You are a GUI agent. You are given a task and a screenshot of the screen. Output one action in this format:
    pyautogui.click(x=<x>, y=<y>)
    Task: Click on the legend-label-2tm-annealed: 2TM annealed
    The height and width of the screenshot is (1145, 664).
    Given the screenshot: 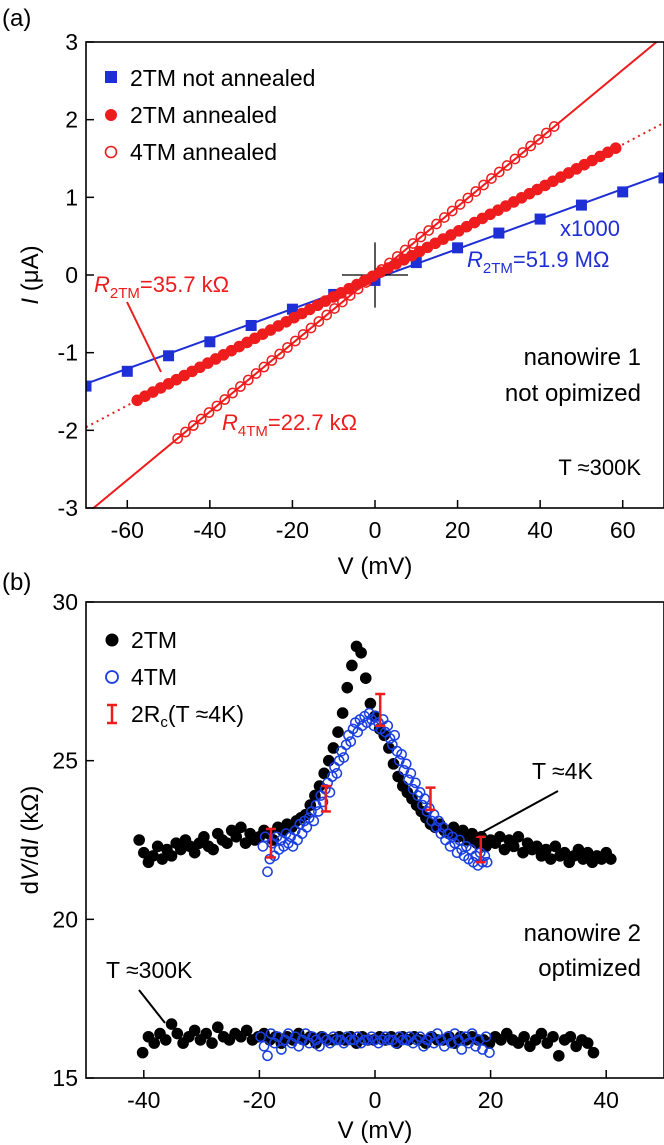 What is the action you would take?
    pyautogui.click(x=203, y=115)
    